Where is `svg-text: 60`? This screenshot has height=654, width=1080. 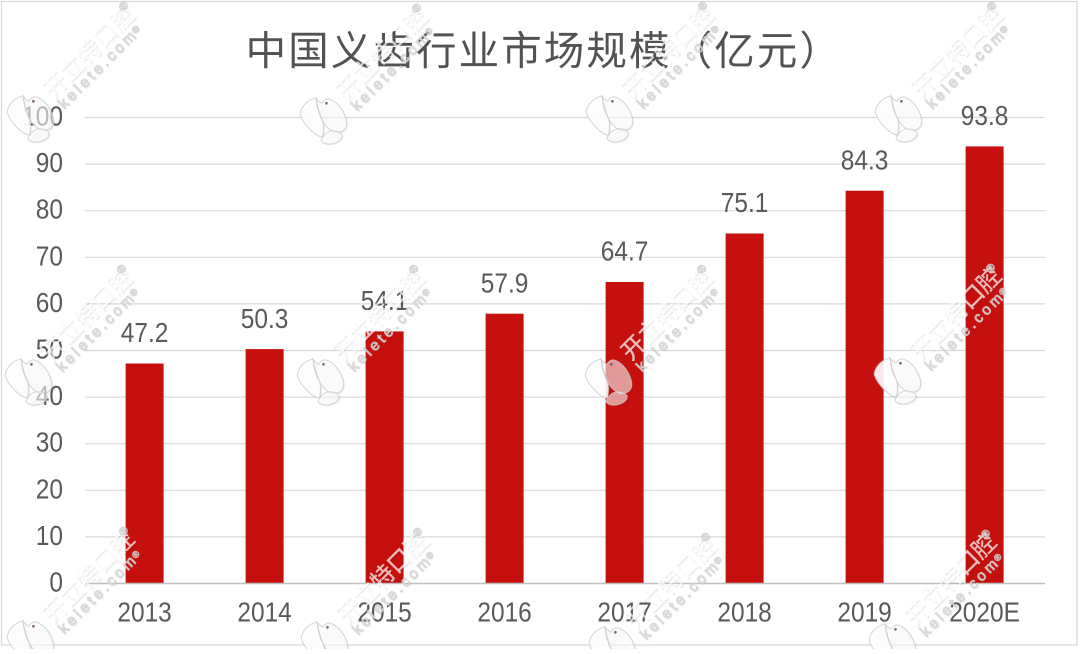
svg-text: 60 is located at coordinates (49, 302).